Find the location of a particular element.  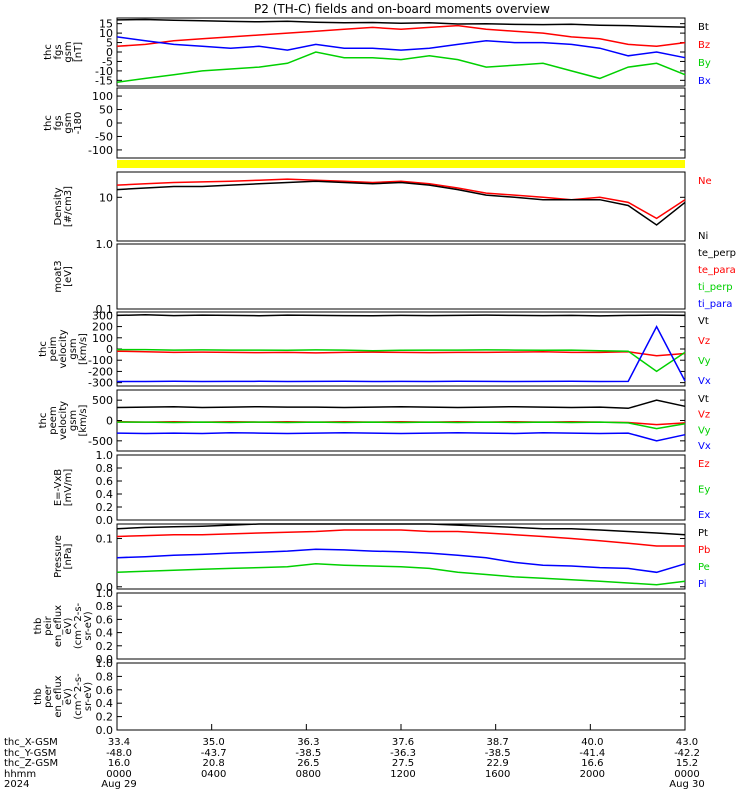

y-tick-label: 50 is located at coordinates (106, 110).